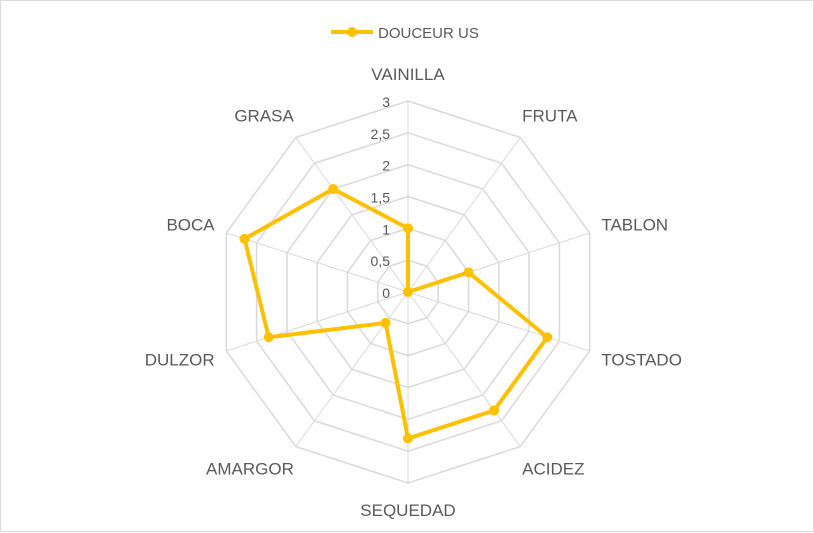 This screenshot has width=814, height=533. What do you see at coordinates (352, 32) in the screenshot?
I see `legend-marker` at bounding box center [352, 32].